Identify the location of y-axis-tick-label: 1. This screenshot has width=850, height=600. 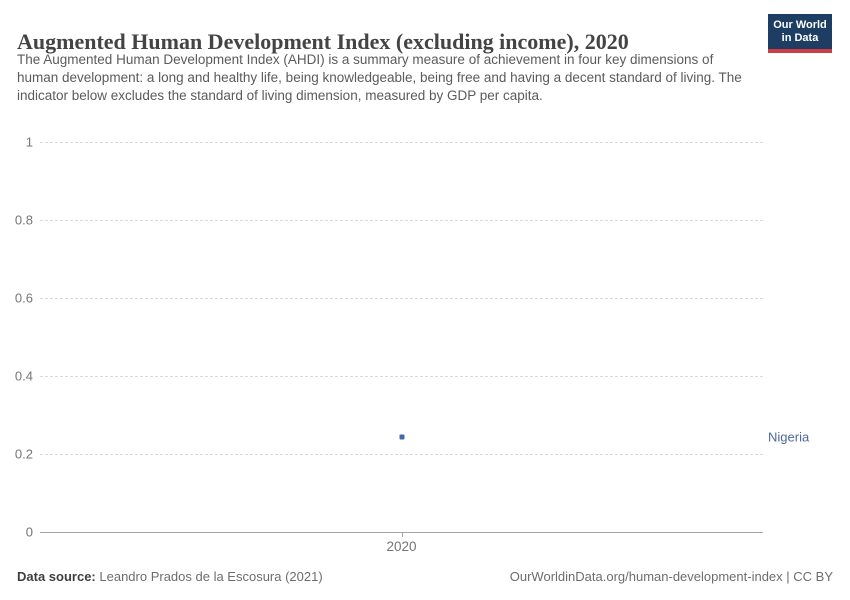
(29, 142).